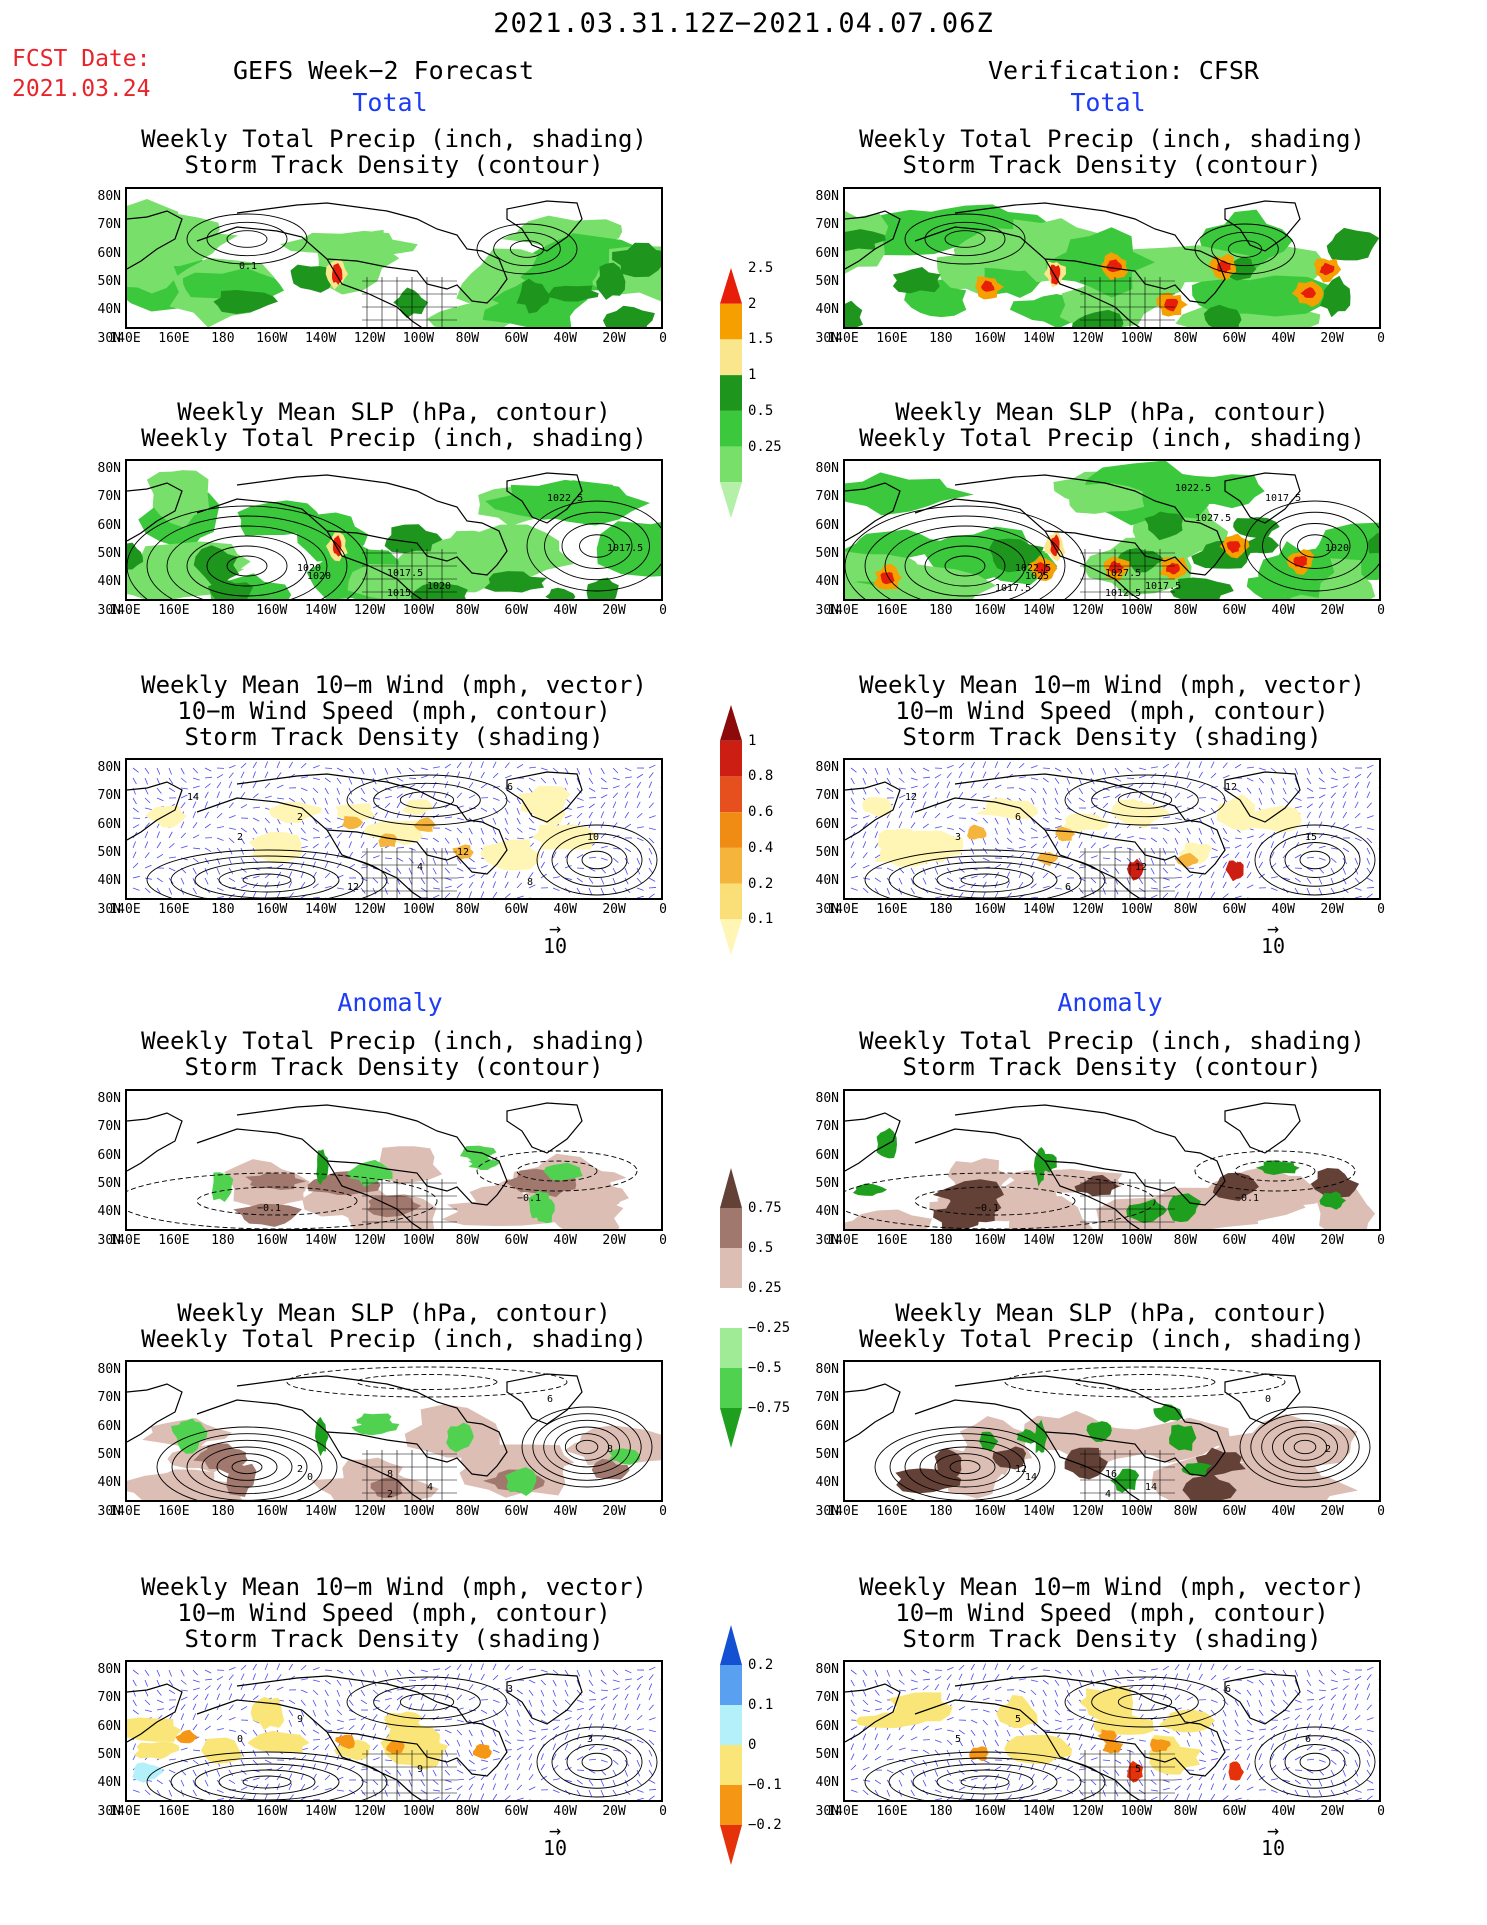  What do you see at coordinates (769, 1408) in the screenshot?
I see `colorbar-label: −0.75` at bounding box center [769, 1408].